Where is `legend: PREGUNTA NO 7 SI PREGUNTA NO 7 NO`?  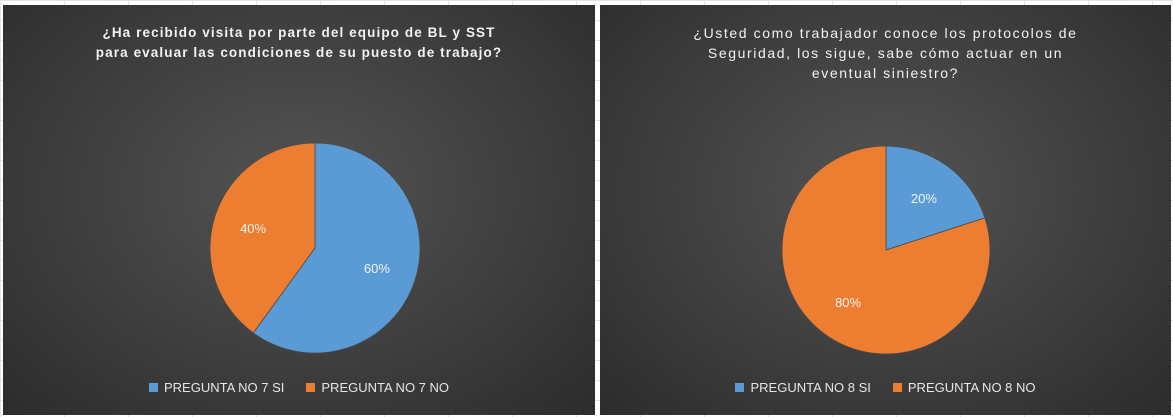
legend: PREGUNTA NO 7 SI PREGUNTA NO 7 NO is located at coordinates (299, 387).